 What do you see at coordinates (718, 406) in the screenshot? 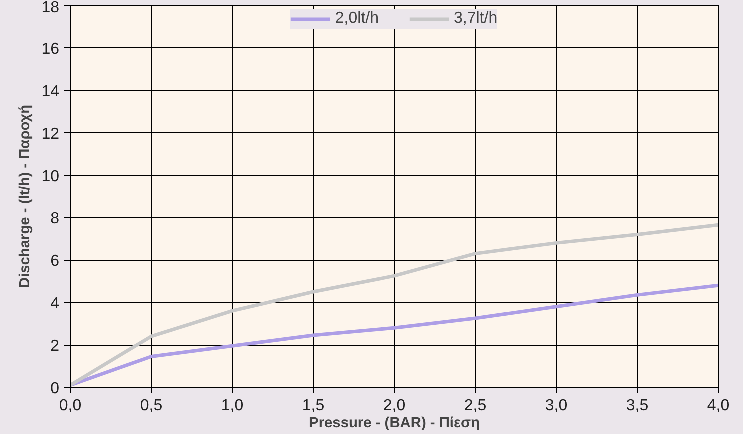
I see `x-tick-label: 4,0` at bounding box center [718, 406].